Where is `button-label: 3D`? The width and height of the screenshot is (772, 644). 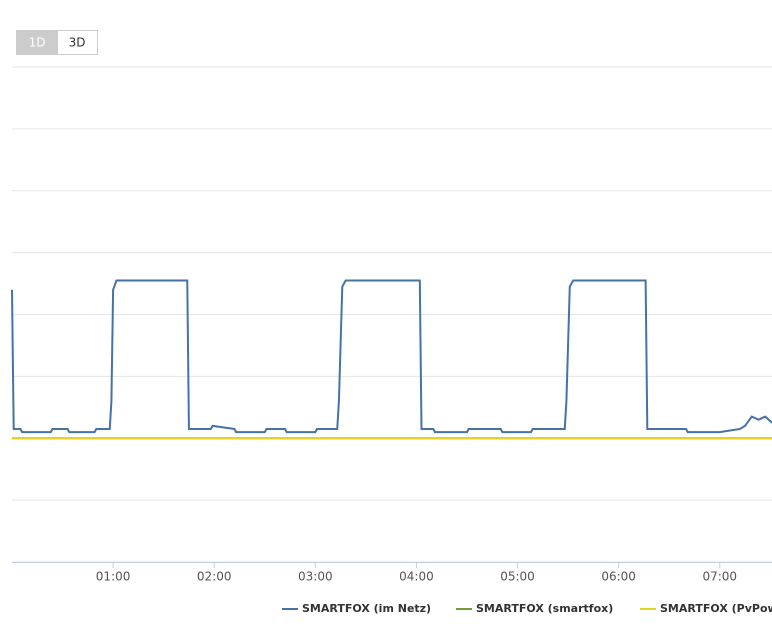 button-label: 3D is located at coordinates (77, 43).